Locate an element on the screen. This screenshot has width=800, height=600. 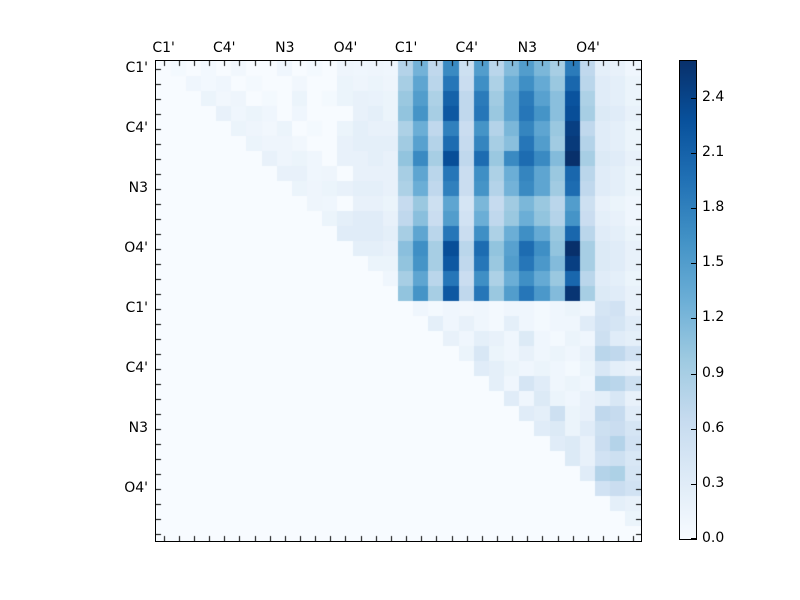
colorbar-tick-label: 2.4 is located at coordinates (713, 96).